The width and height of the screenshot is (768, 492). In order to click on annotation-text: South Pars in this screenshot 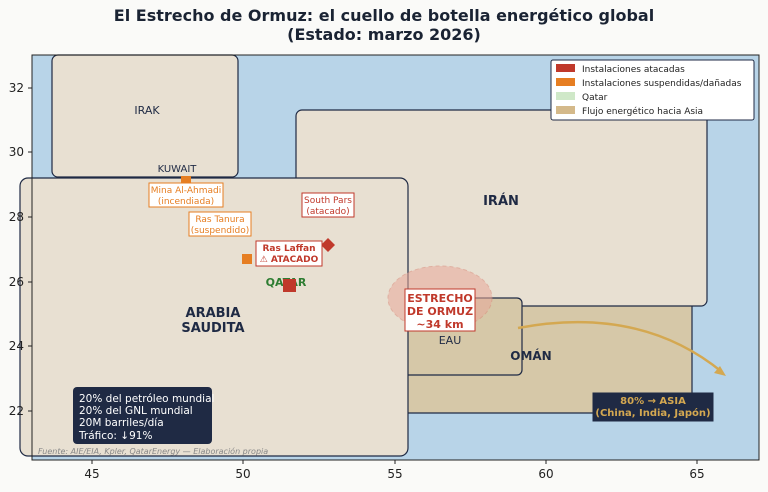, I will do `click(328, 201)`.